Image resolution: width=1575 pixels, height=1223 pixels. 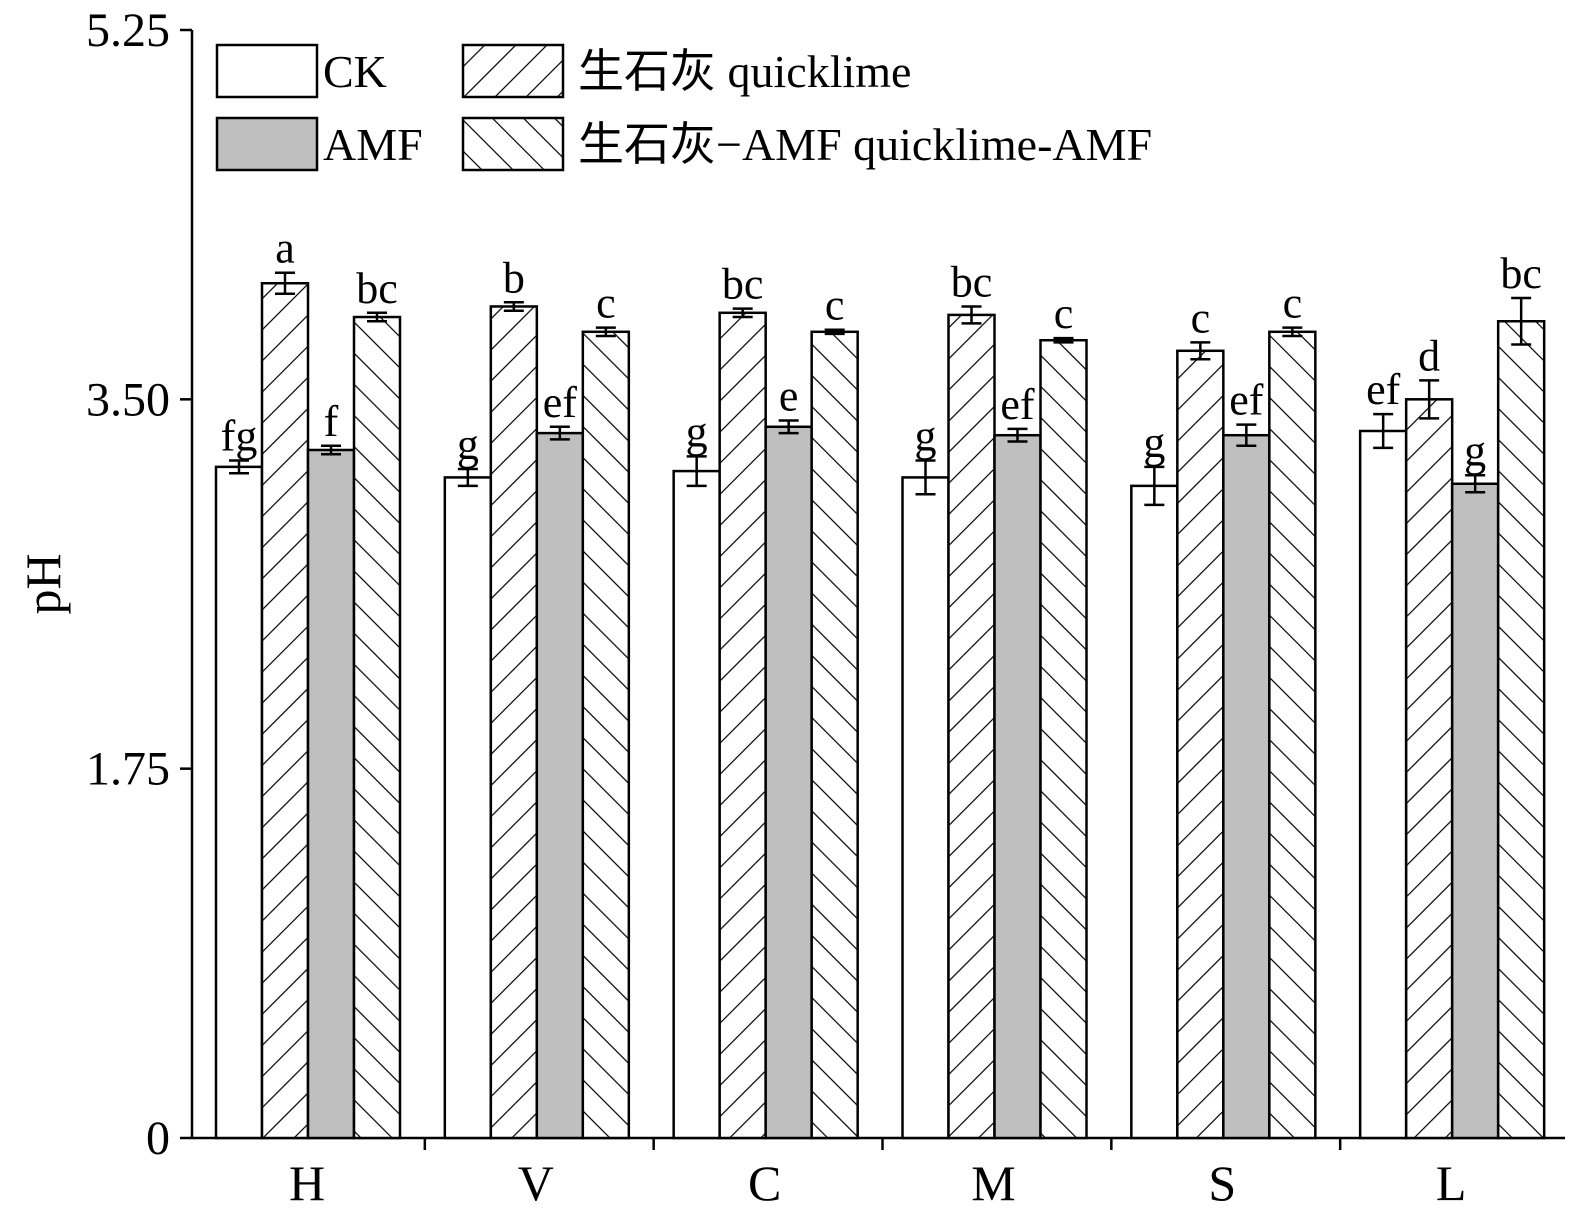 I want to click on legend-item-quicklime-amf: 生石灰−AMF quicklime-AMF, so click(x=806, y=144).